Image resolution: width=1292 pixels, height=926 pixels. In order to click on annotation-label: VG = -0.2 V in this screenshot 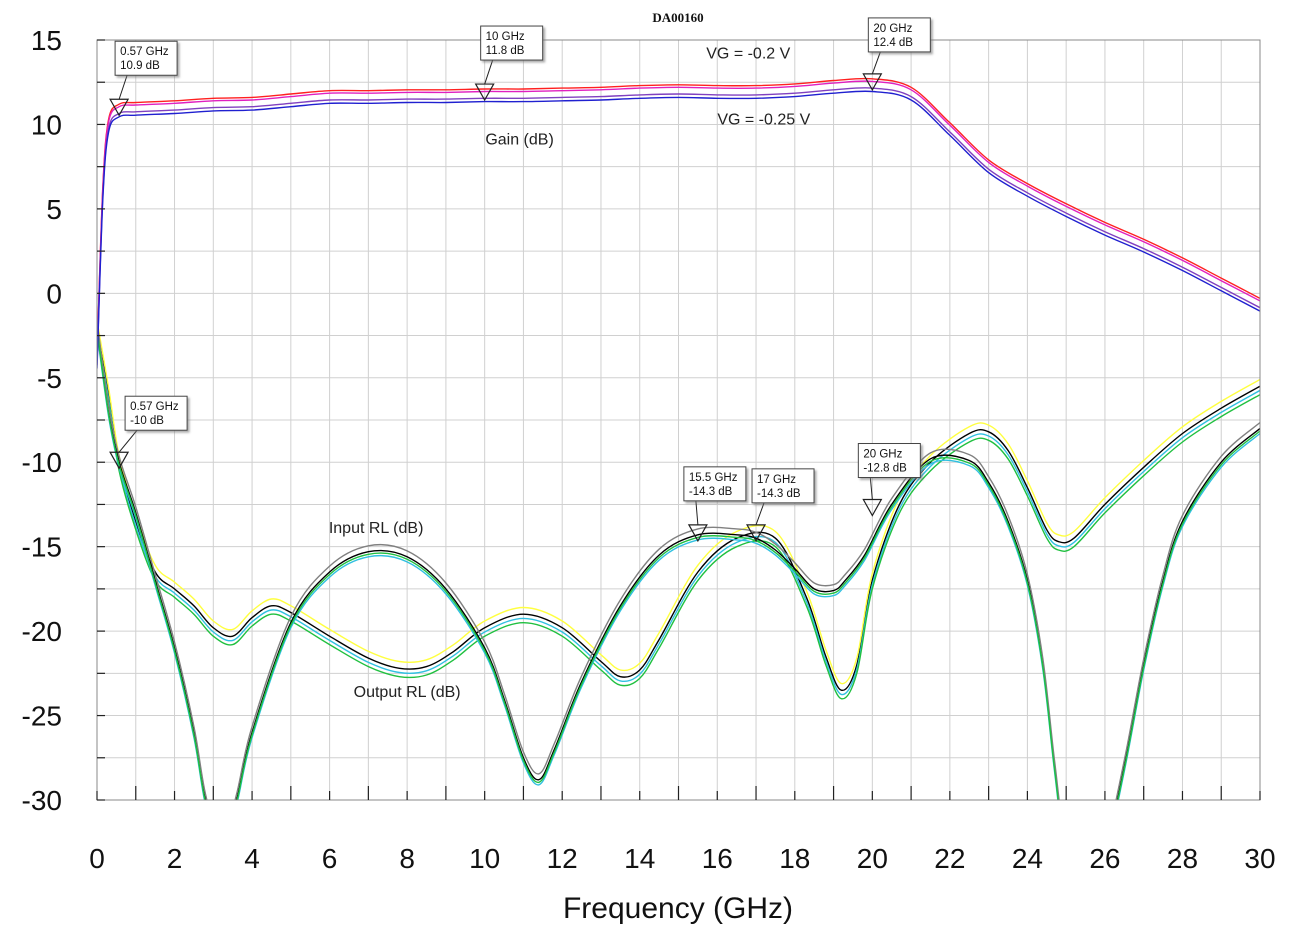, I will do `click(748, 54)`.